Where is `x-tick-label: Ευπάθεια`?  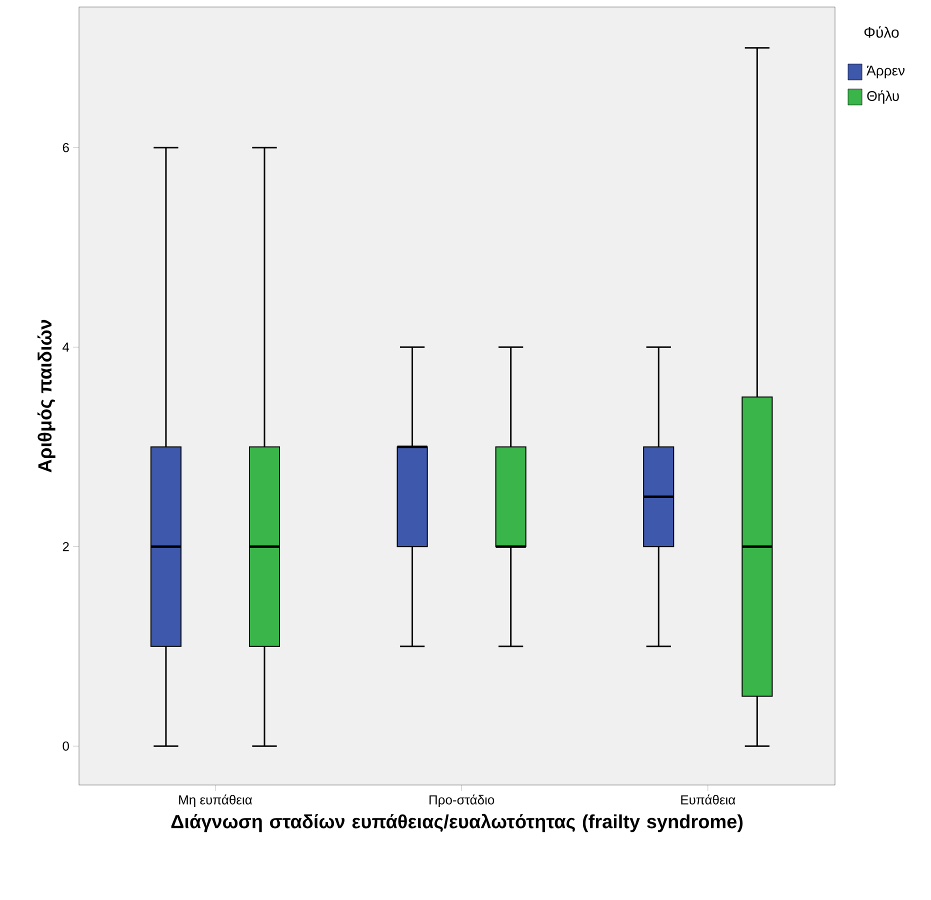
x-tick-label: Ευπάθεια is located at coordinates (708, 799).